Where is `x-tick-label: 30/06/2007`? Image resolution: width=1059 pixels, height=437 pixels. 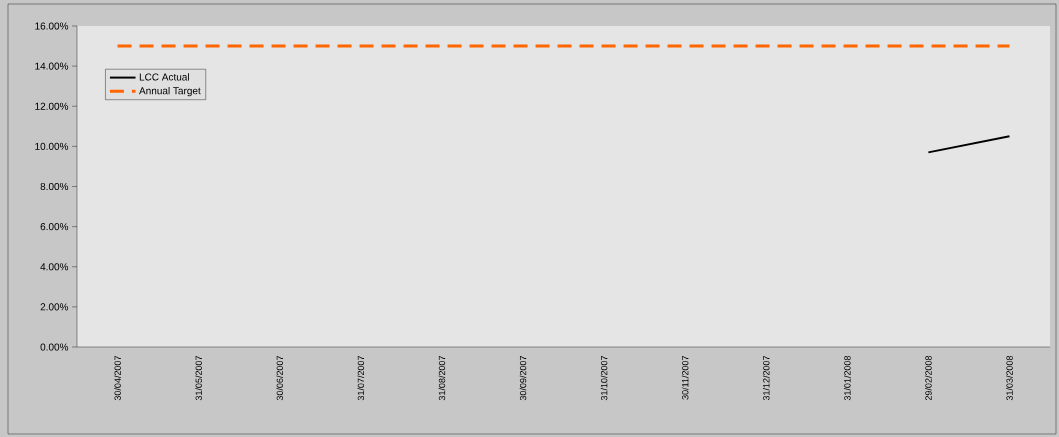 x-tick-label: 30/06/2007 is located at coordinates (280, 378).